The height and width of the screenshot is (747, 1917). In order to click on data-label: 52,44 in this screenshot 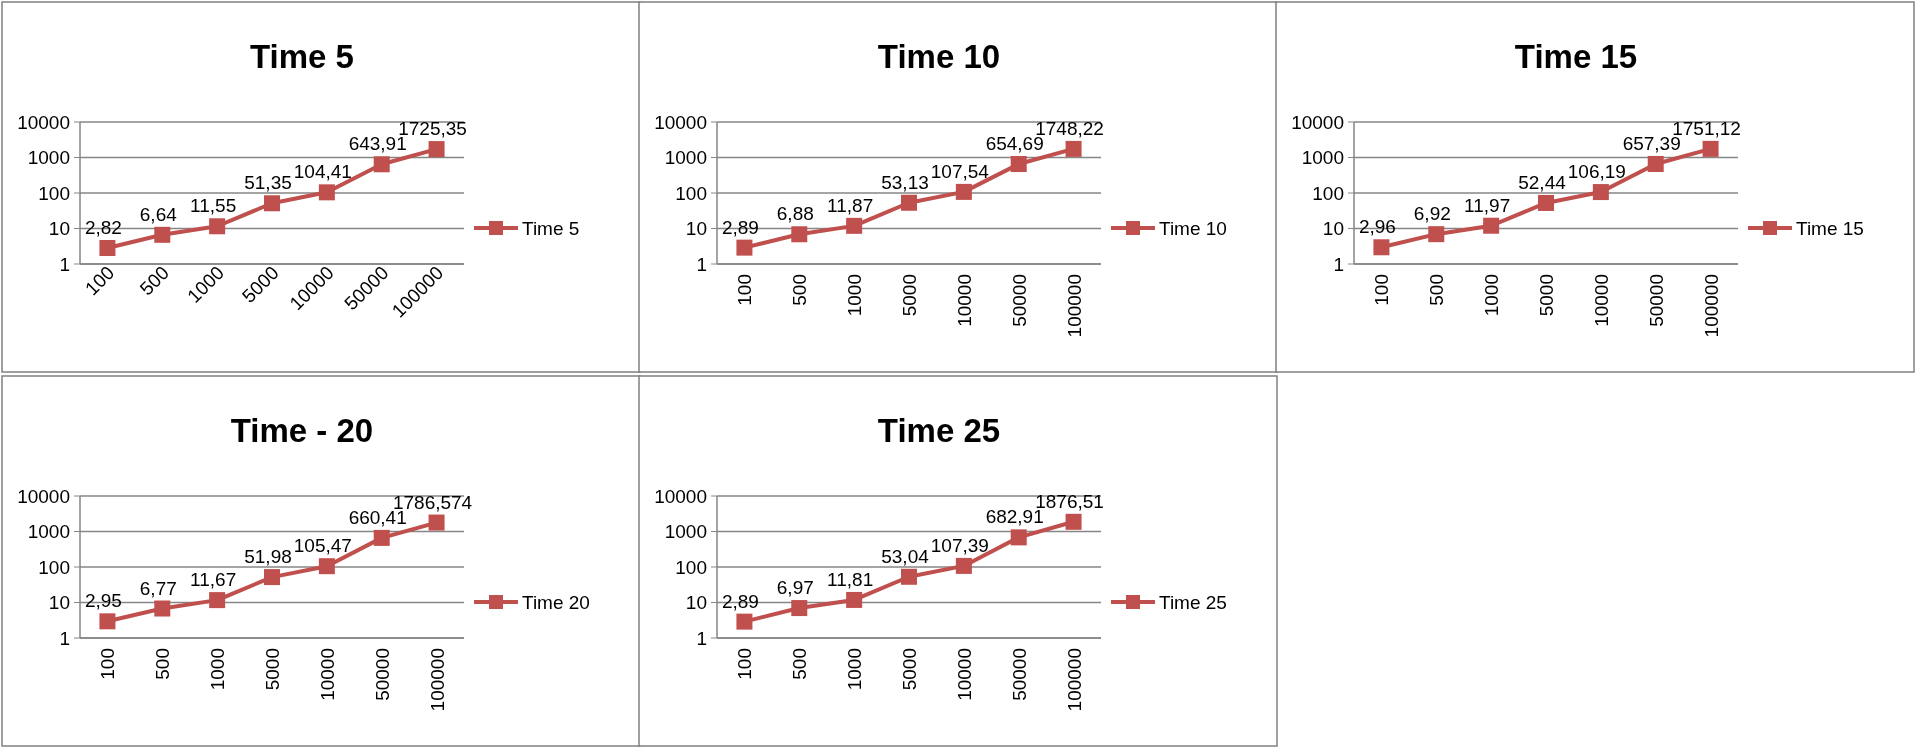, I will do `click(1542, 182)`.